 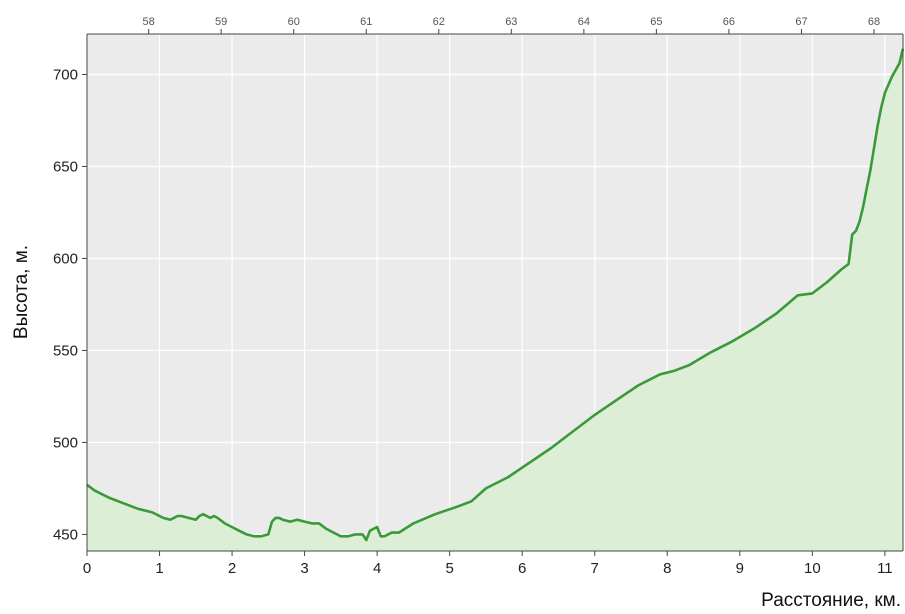 I want to click on top-tick-label: 59, so click(x=221, y=22).